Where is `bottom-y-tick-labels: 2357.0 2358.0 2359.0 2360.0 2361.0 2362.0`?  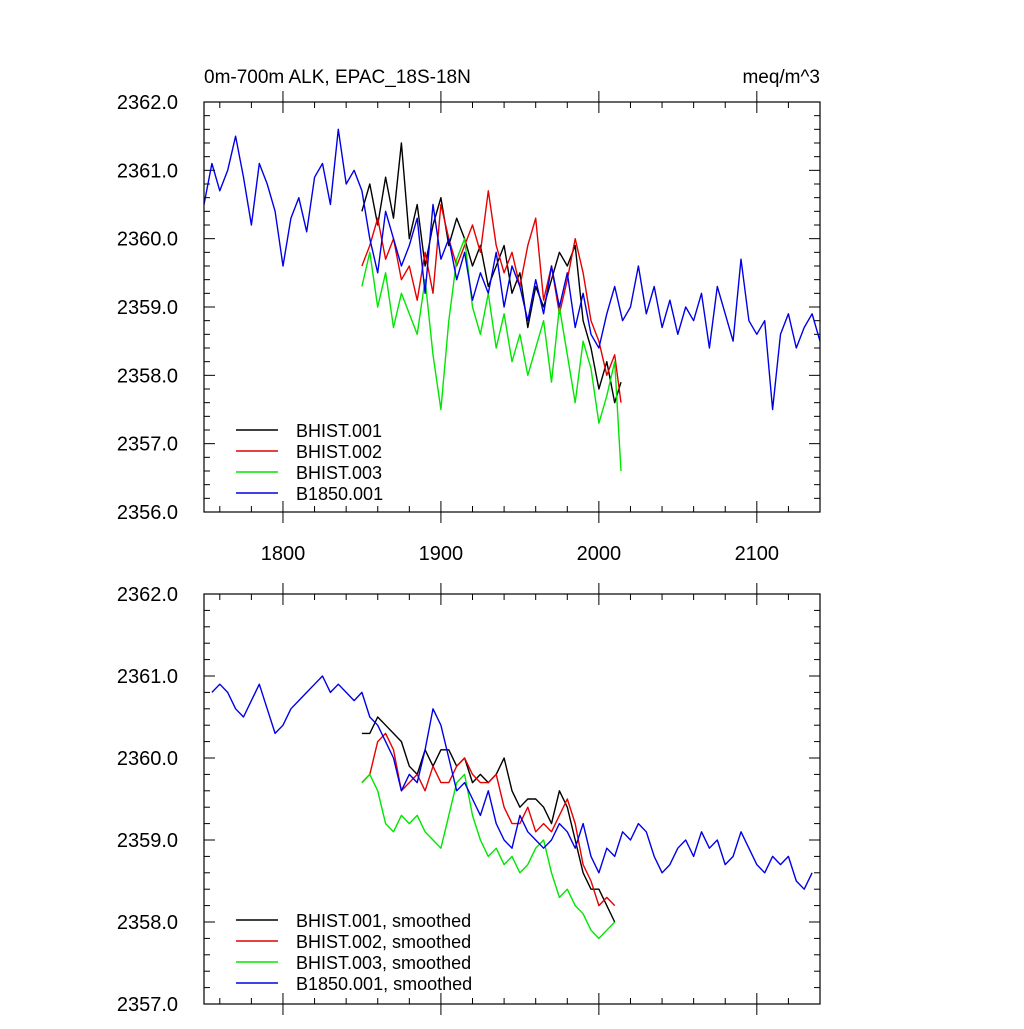 bottom-y-tick-labels: 2357.0 2358.0 2359.0 2360.0 2361.0 2362.0 is located at coordinates (147, 800).